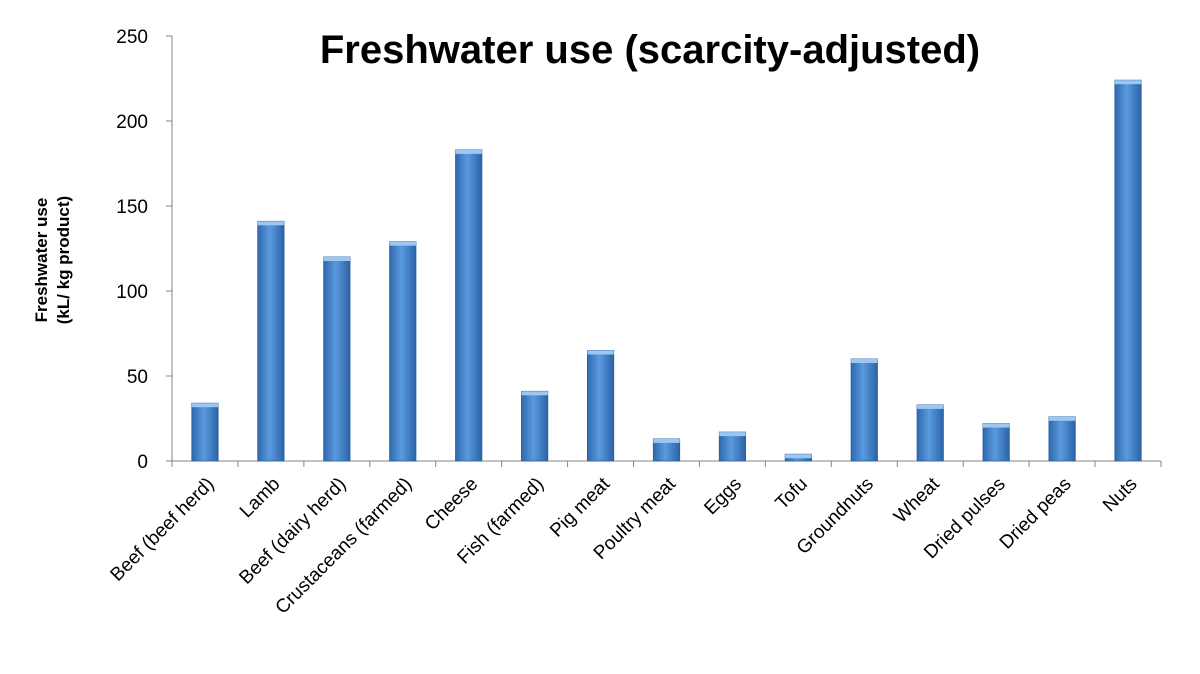  I want to click on x-tick-label: Dried peas, so click(1036, 514).